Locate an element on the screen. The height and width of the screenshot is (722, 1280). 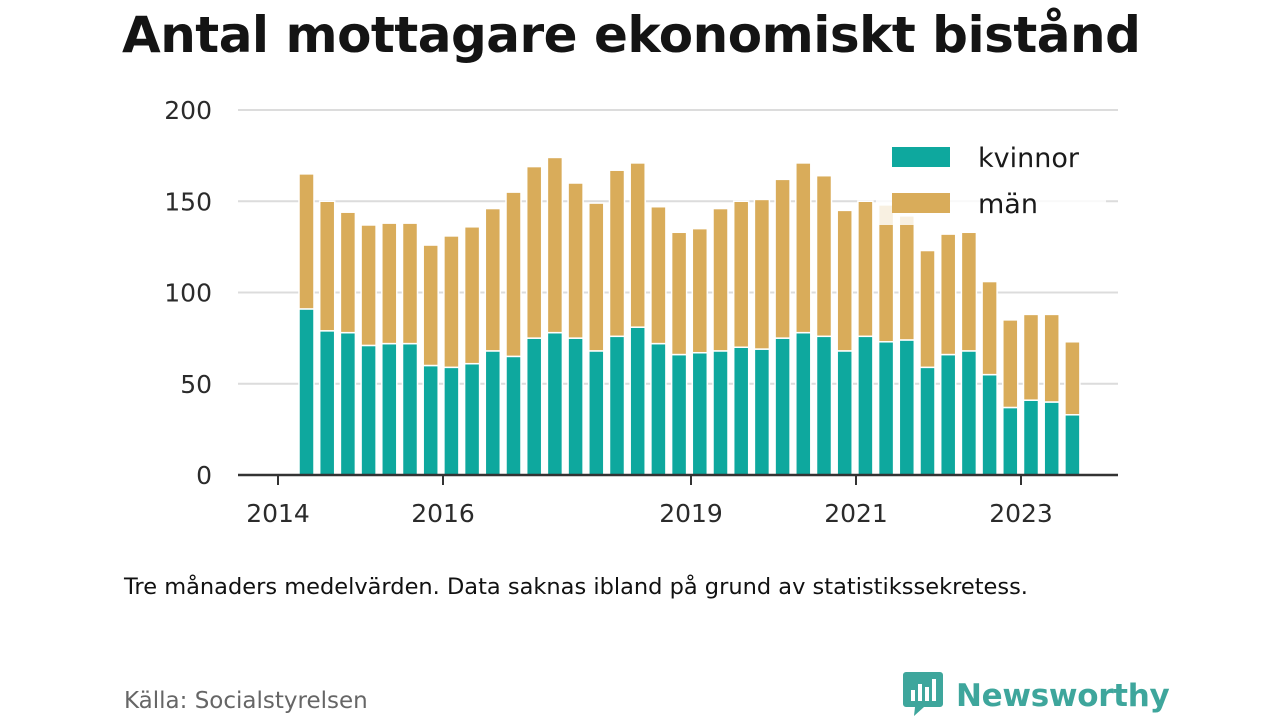
x-tick-label: 2019 is located at coordinates (691, 513).